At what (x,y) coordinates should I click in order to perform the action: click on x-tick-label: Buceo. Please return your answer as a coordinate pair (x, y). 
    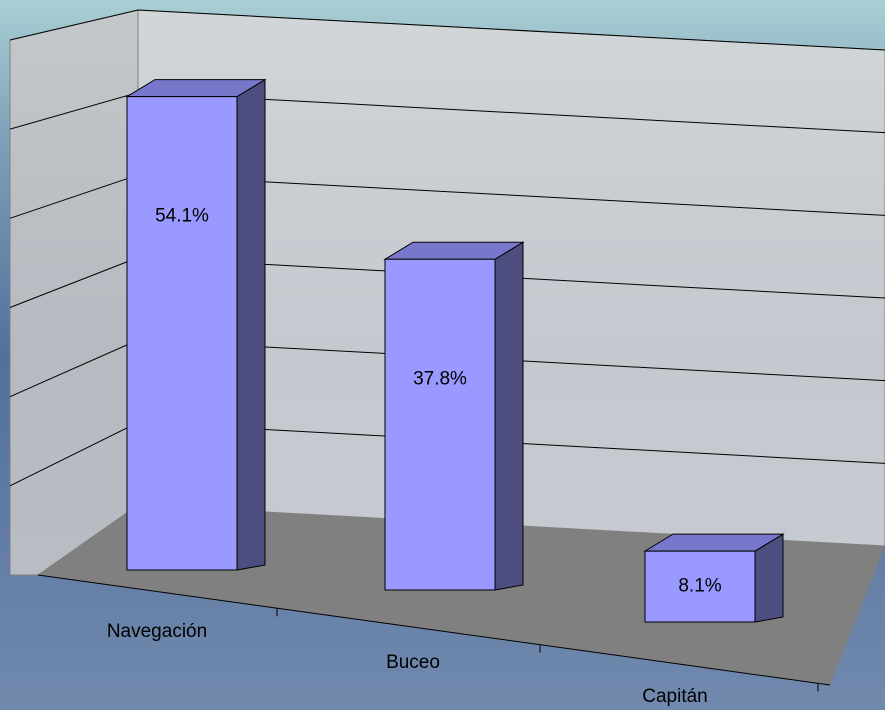
    Looking at the image, I should click on (413, 662).